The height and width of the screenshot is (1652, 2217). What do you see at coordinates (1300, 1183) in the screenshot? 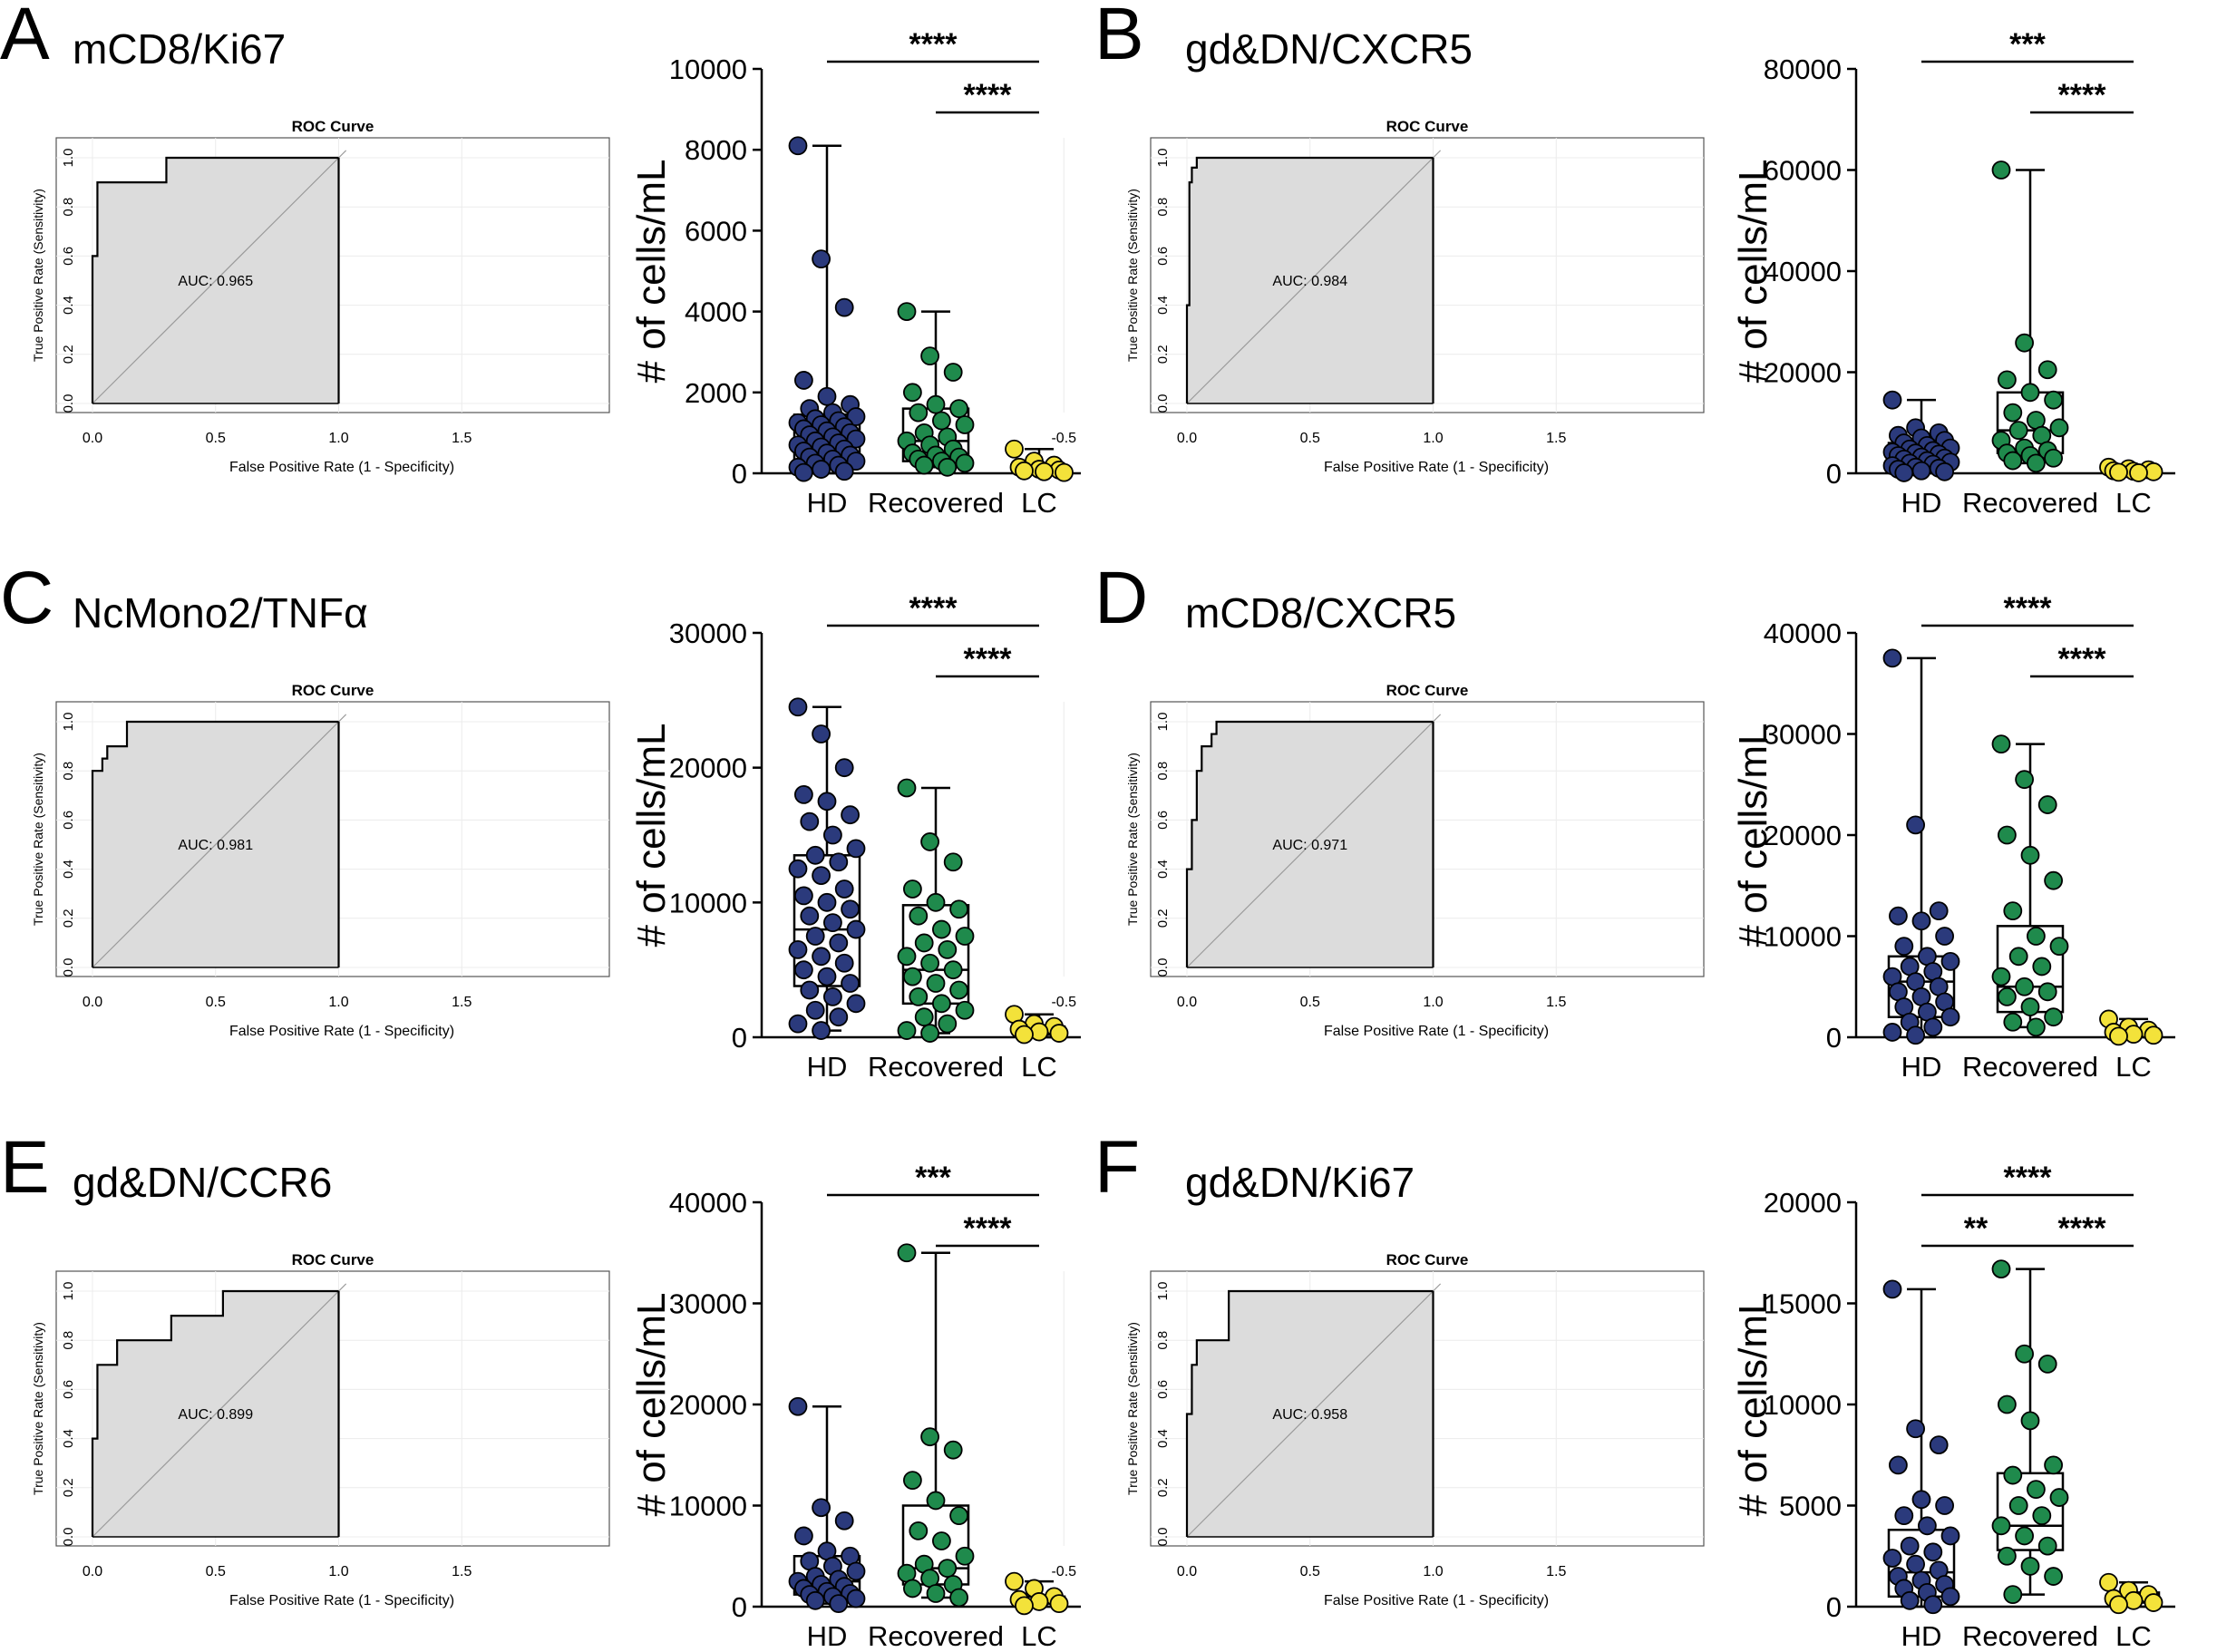
I see `panel-marker-title: gd&DN/Ki67` at bounding box center [1300, 1183].